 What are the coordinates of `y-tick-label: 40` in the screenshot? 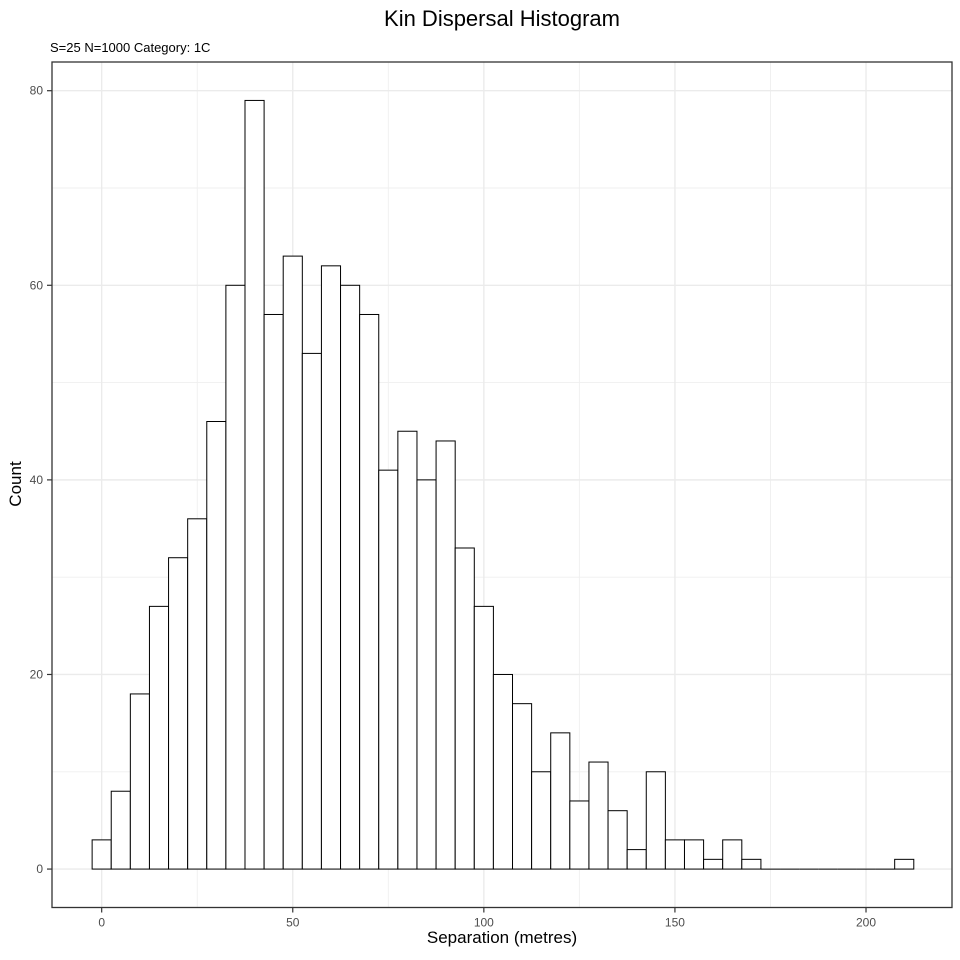 It's located at (37, 480).